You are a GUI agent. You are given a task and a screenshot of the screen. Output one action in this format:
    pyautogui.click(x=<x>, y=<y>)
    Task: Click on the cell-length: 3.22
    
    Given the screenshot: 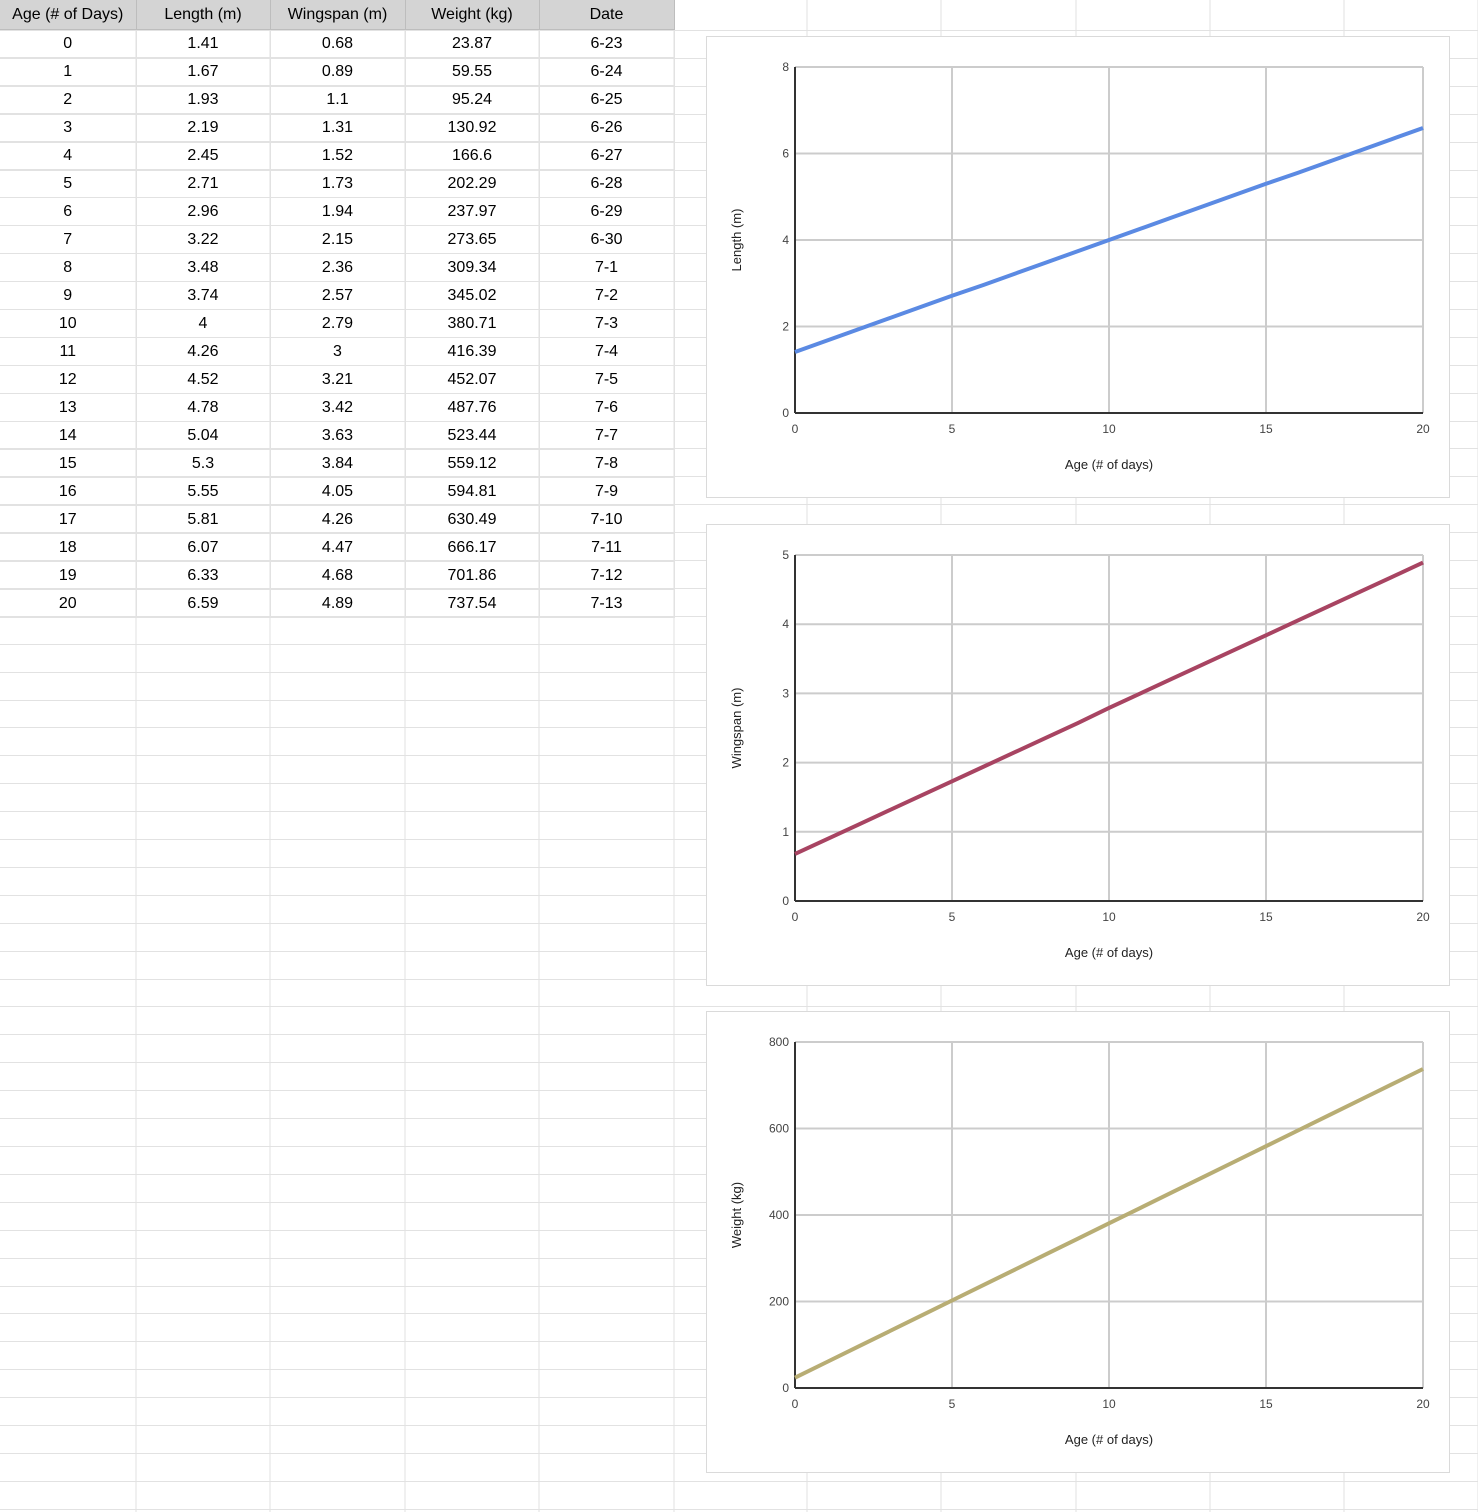 What is the action you would take?
    pyautogui.click(x=203, y=239)
    